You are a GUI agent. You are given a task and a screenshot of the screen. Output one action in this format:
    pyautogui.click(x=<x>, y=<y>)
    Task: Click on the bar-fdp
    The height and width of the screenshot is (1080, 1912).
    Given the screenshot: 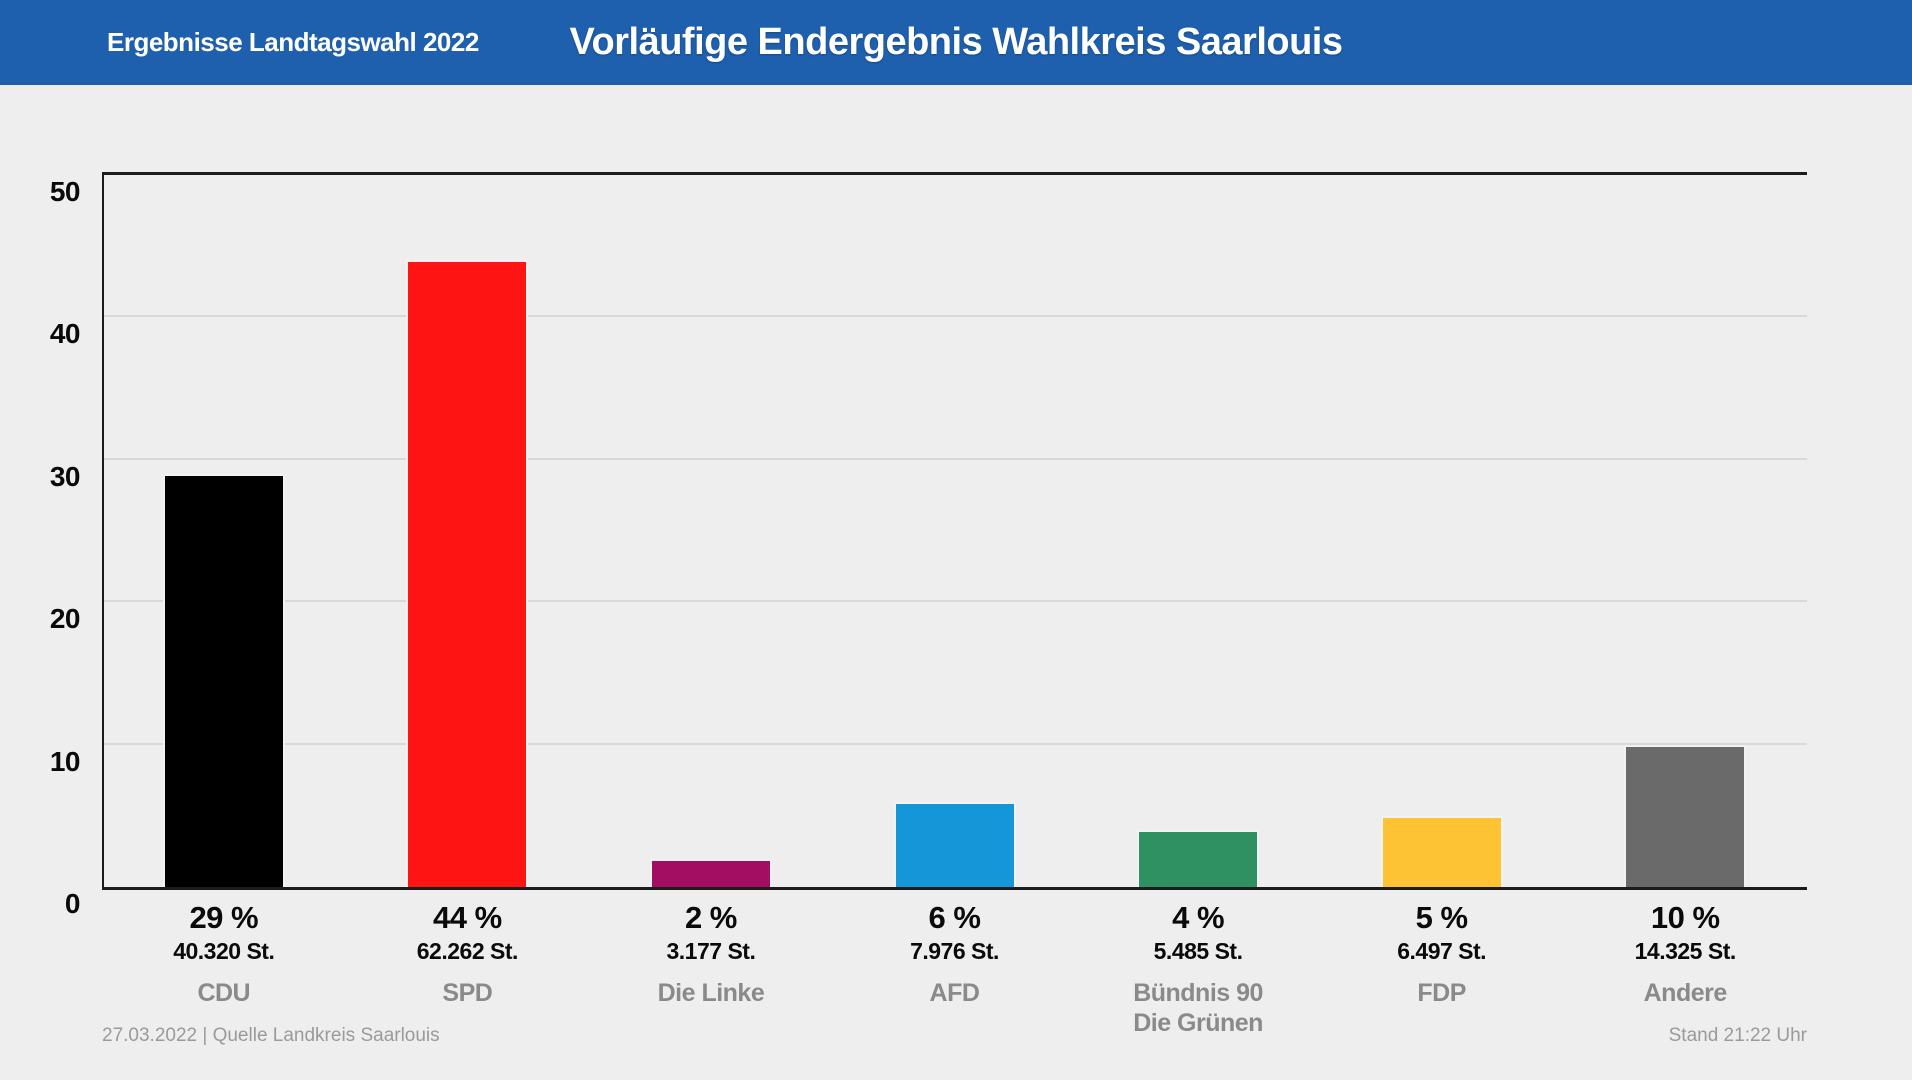 What is the action you would take?
    pyautogui.click(x=1441, y=851)
    